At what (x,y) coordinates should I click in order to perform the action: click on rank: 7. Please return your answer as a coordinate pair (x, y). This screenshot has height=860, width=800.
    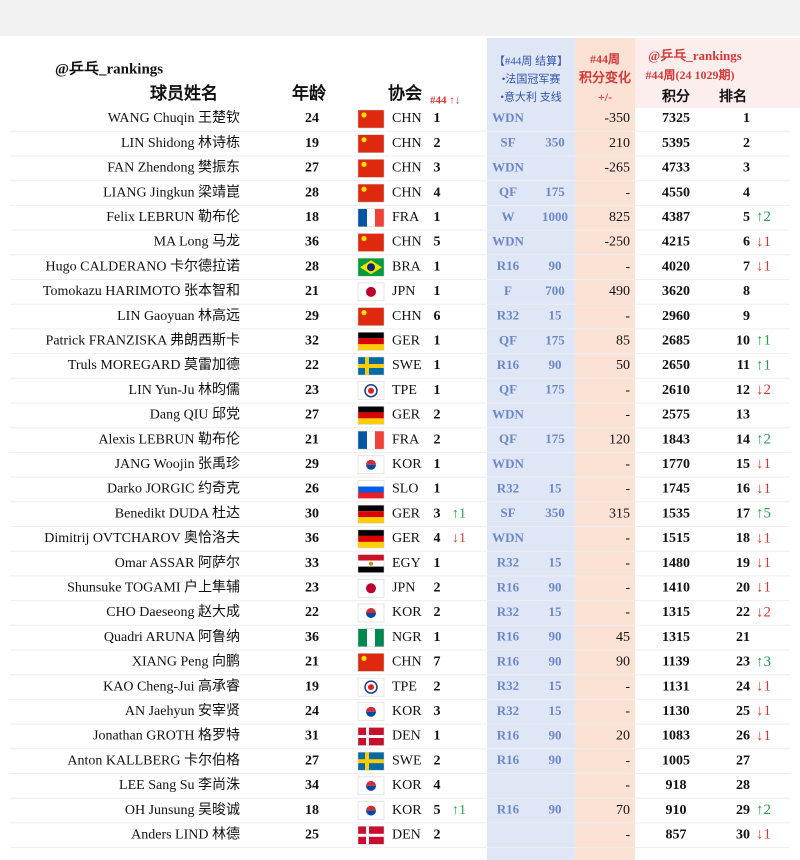
    Looking at the image, I should click on (746, 266).